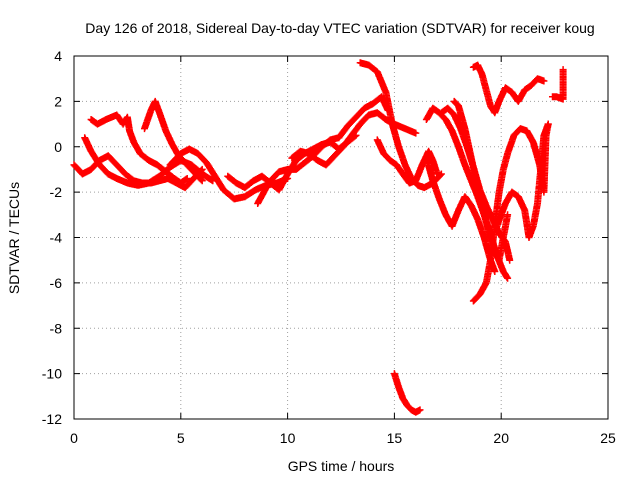 The width and height of the screenshot is (640, 480). What do you see at coordinates (52, 419) in the screenshot?
I see `y-tick-label: -12` at bounding box center [52, 419].